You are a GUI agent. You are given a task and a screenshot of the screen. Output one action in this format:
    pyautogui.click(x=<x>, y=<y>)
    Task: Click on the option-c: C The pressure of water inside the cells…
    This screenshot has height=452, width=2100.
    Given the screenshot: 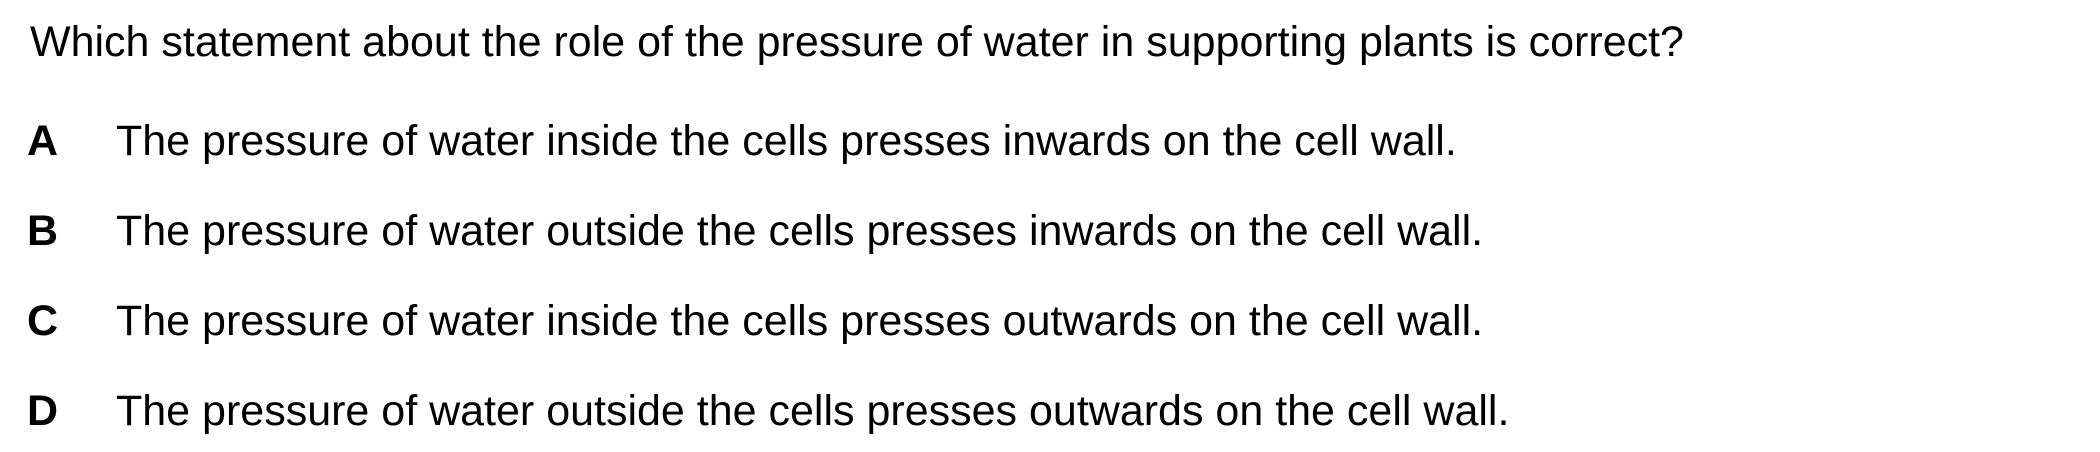 What is the action you would take?
    pyautogui.click(x=1050, y=321)
    